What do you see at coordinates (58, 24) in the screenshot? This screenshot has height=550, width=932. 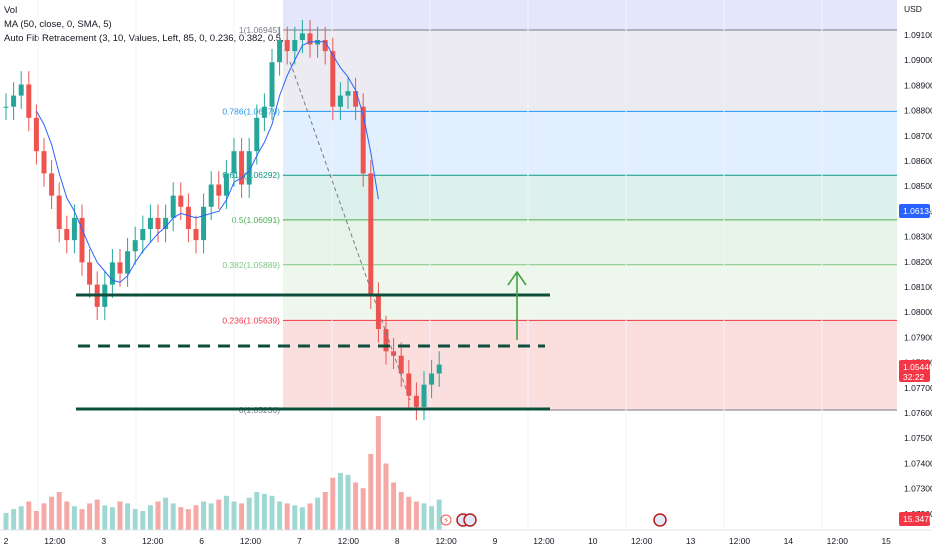 I see `legend-ma: MA (50, close, 0, SMA, 5)` at bounding box center [58, 24].